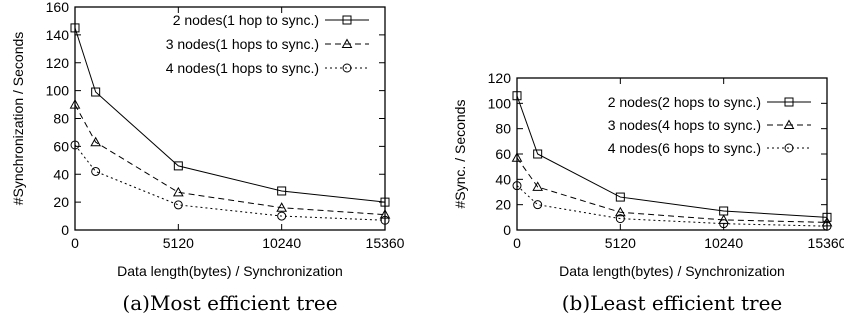  Describe the element at coordinates (460, 154) in the screenshot. I see `y-axis-label: #Sync. / Seconds` at that location.